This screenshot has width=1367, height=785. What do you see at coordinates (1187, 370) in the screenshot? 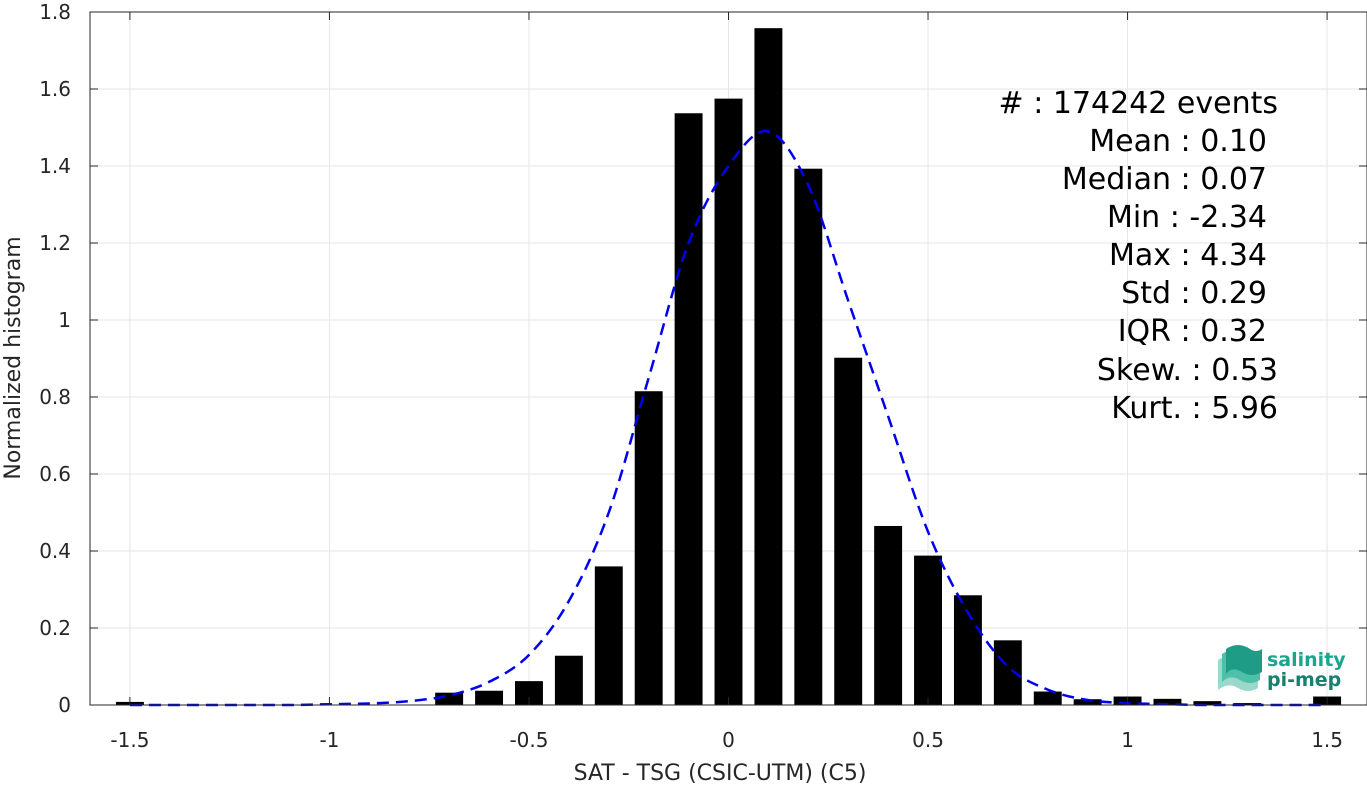
I see `stats-skew: Skew. : 0.53` at bounding box center [1187, 370].